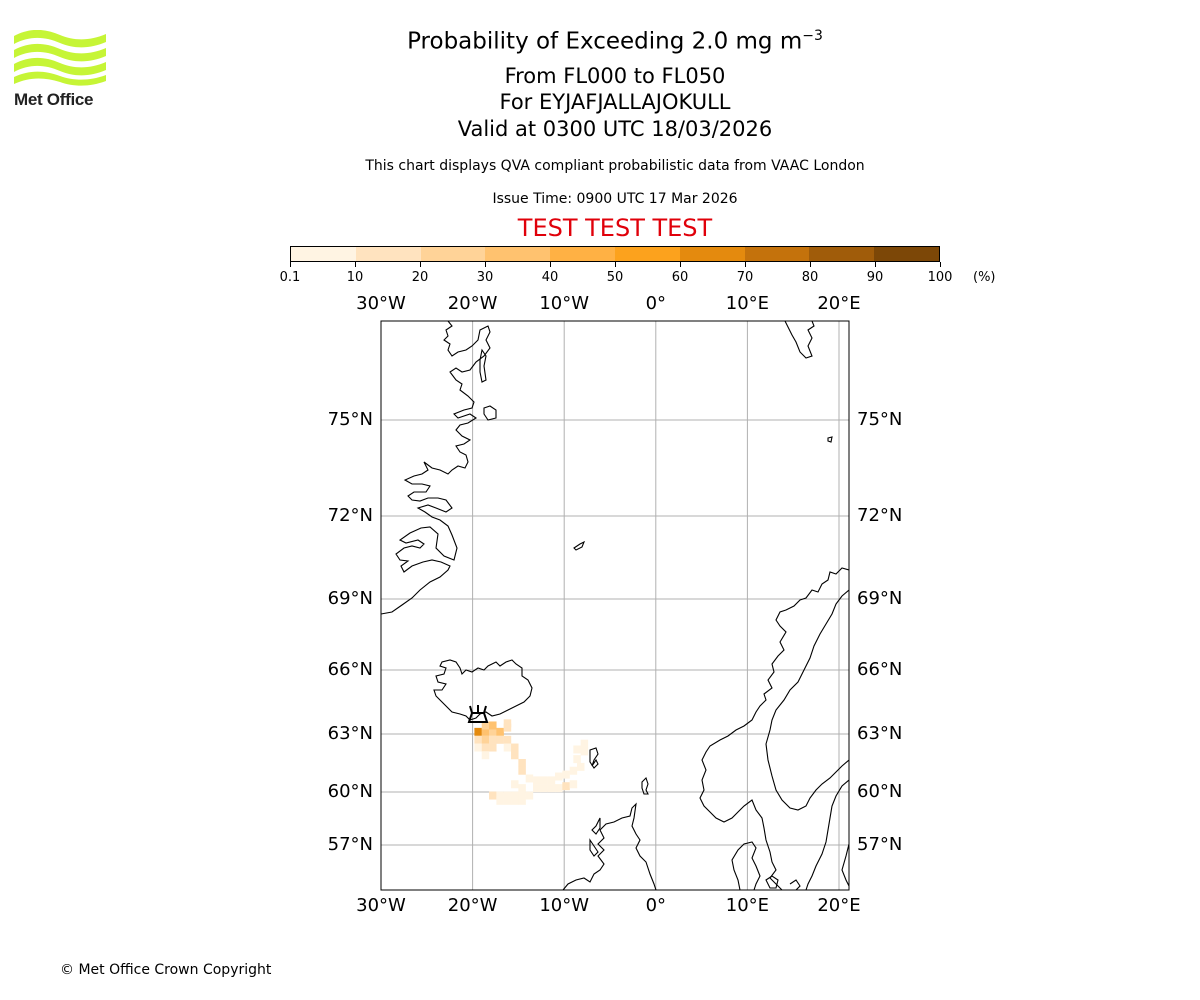  Describe the element at coordinates (564, 303) in the screenshot. I see `lon-label-top: 10°W` at that location.